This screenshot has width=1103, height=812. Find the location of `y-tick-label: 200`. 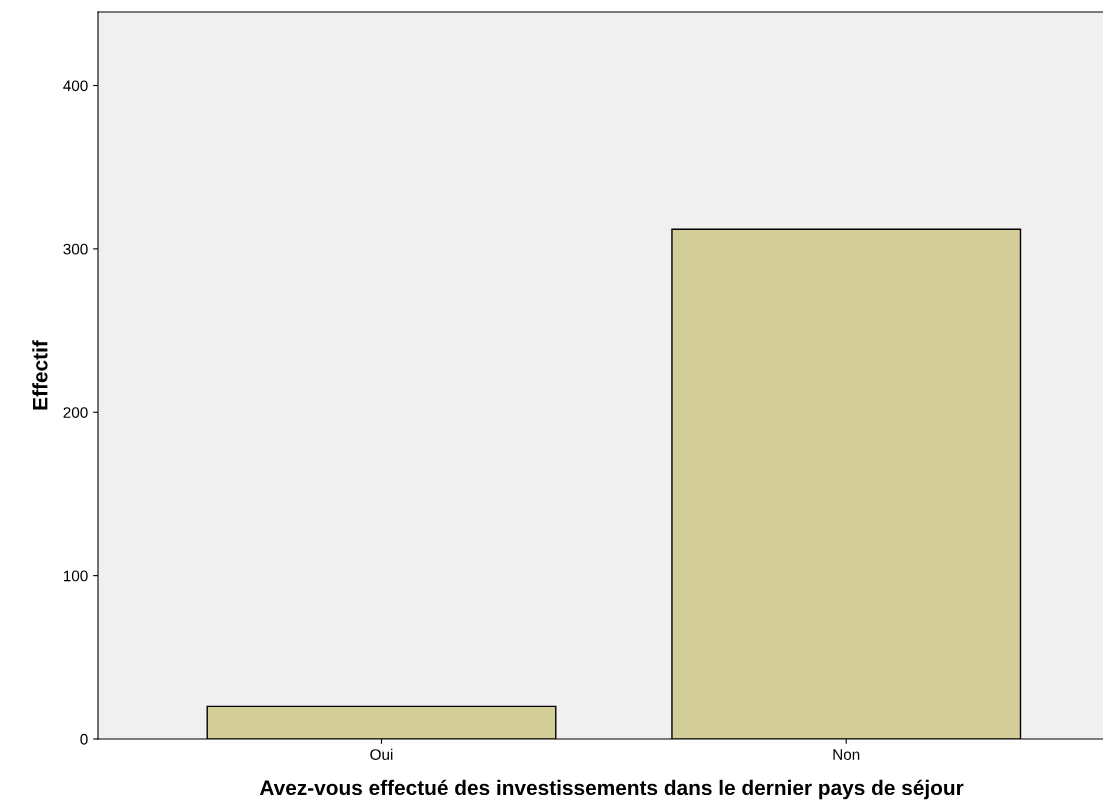

y-tick-label: 200 is located at coordinates (75, 412).